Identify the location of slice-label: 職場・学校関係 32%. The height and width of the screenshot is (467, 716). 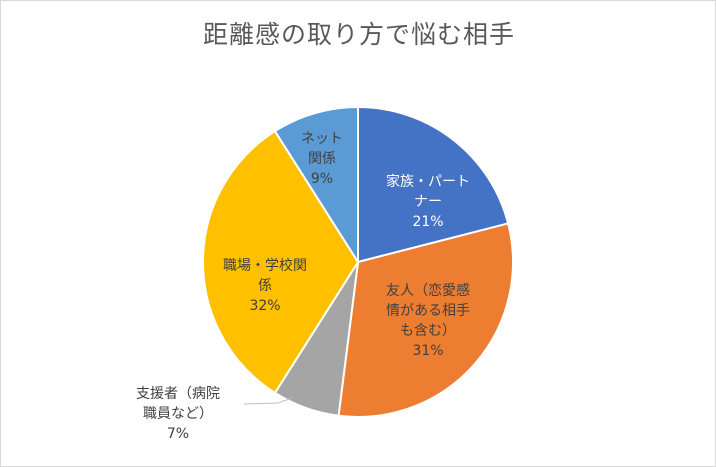
(265, 285).